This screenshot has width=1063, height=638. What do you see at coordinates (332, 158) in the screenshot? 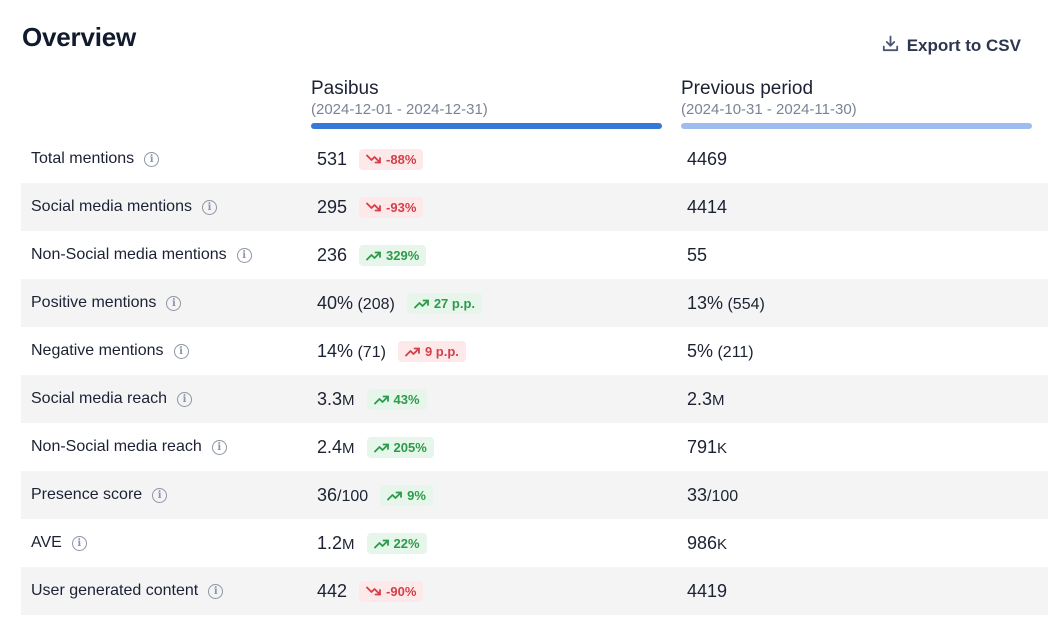
I see `current-value-main: 531` at bounding box center [332, 158].